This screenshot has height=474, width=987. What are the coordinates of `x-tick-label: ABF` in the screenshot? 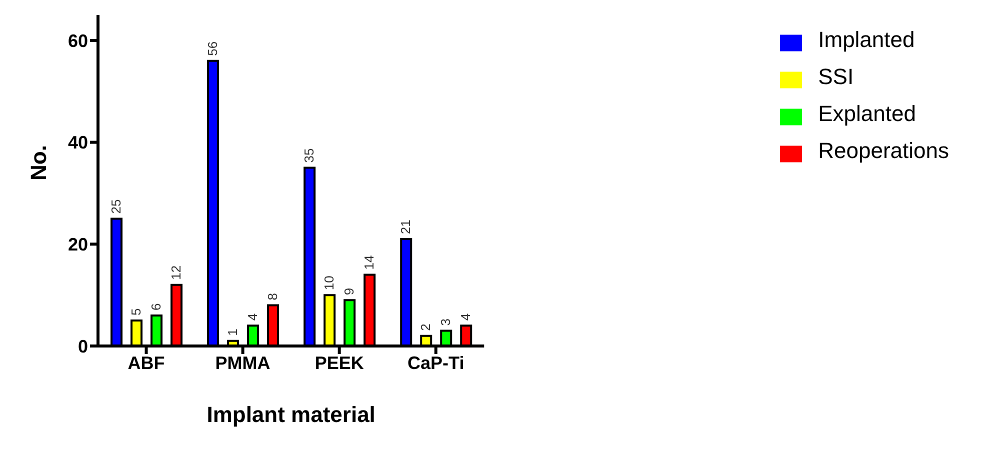 It's located at (146, 362).